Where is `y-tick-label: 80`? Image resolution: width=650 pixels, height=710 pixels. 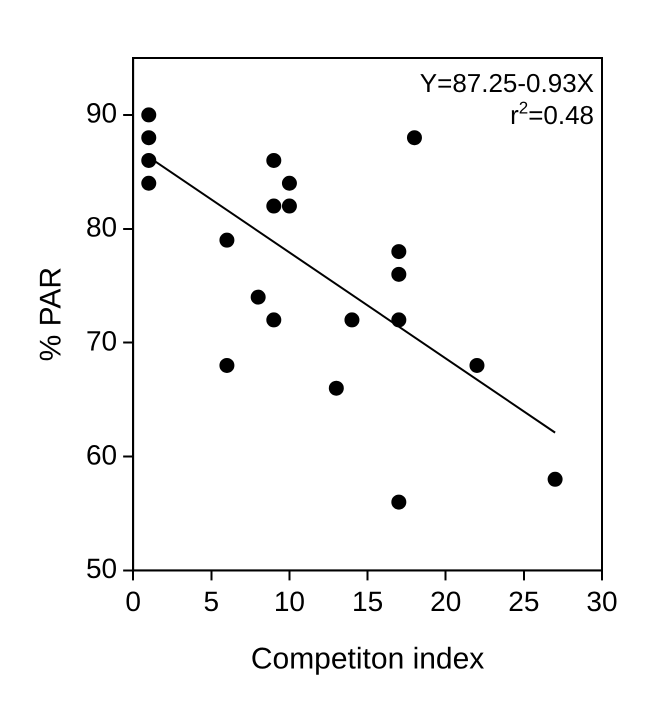
y-tick-label: 80 is located at coordinates (102, 227).